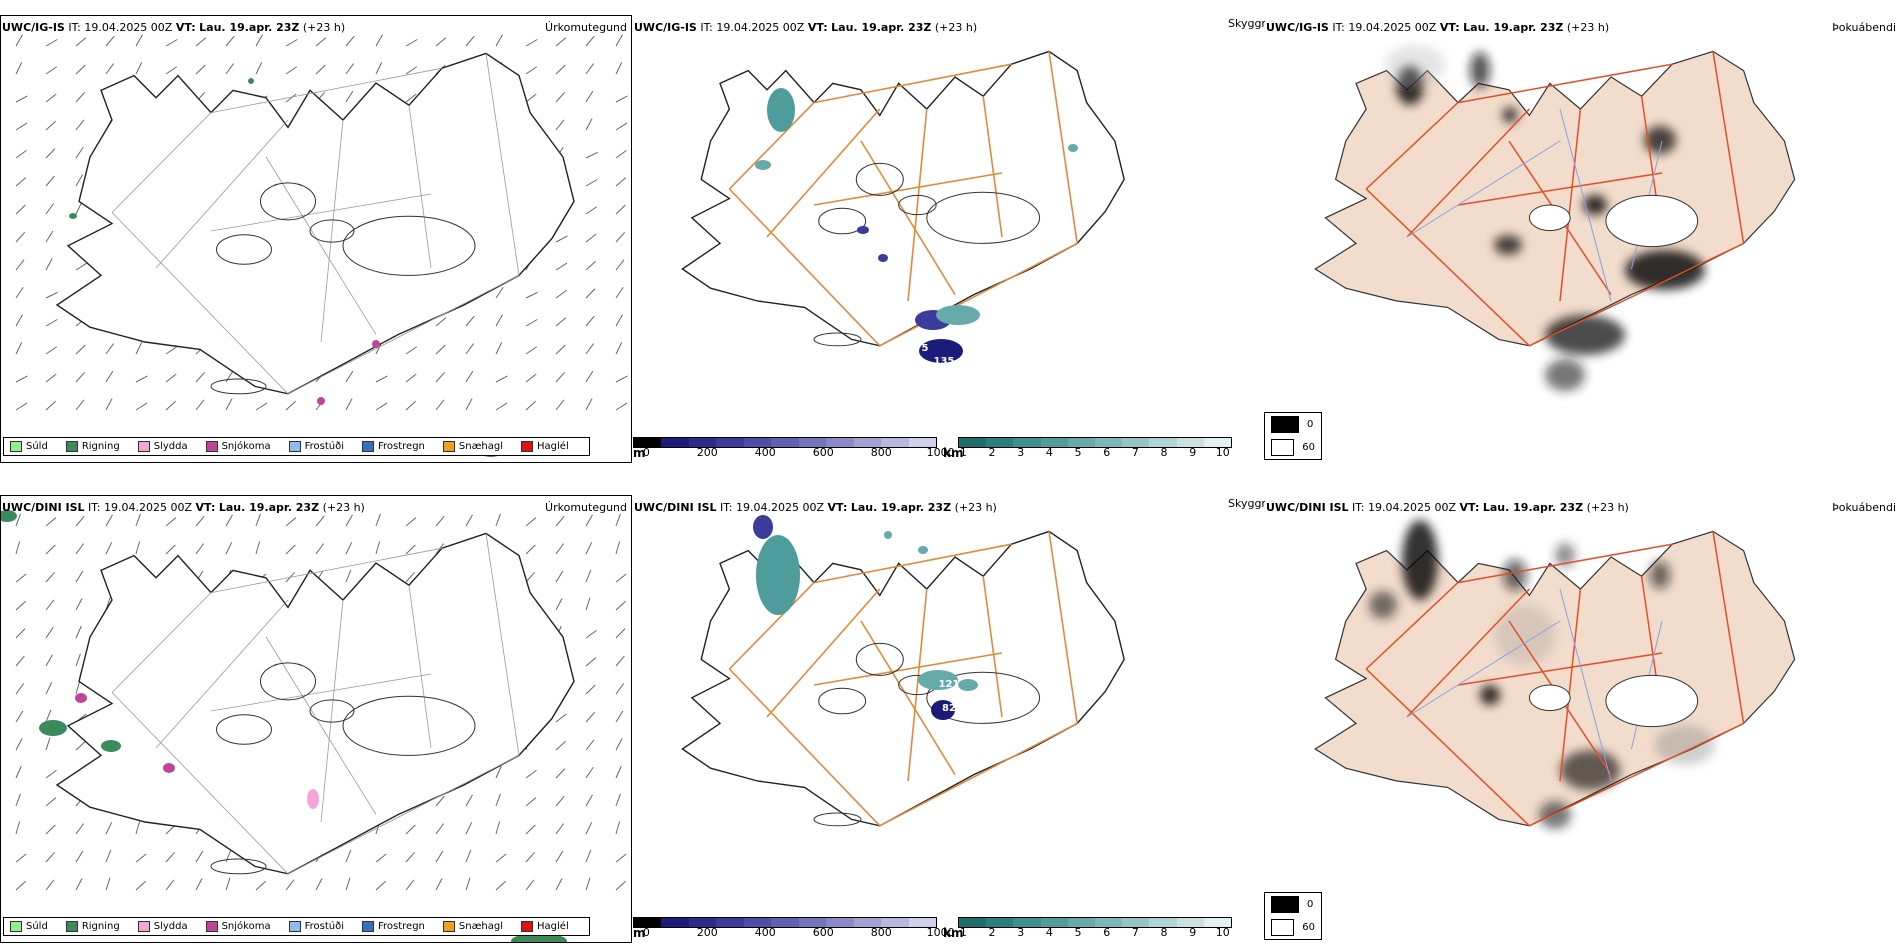 This screenshot has width=1900, height=950. Describe the element at coordinates (903, 218) in the screenshot. I see `visibility-map-top: 5 135 84` at that location.